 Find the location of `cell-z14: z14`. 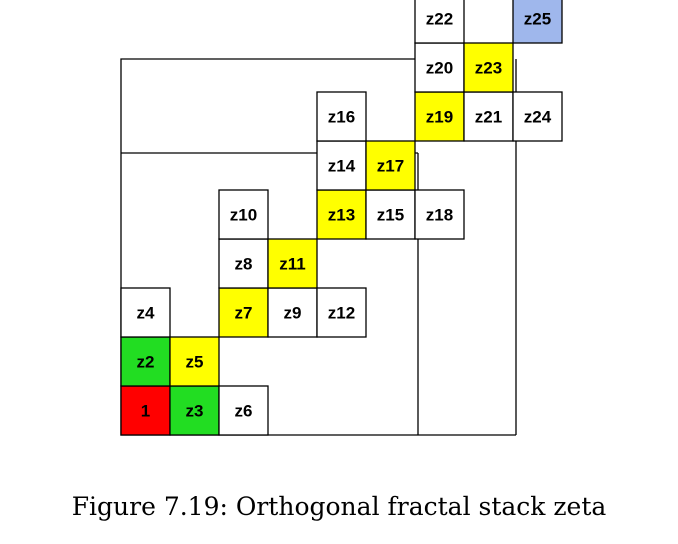

cell-z14: z14 is located at coordinates (341, 165).